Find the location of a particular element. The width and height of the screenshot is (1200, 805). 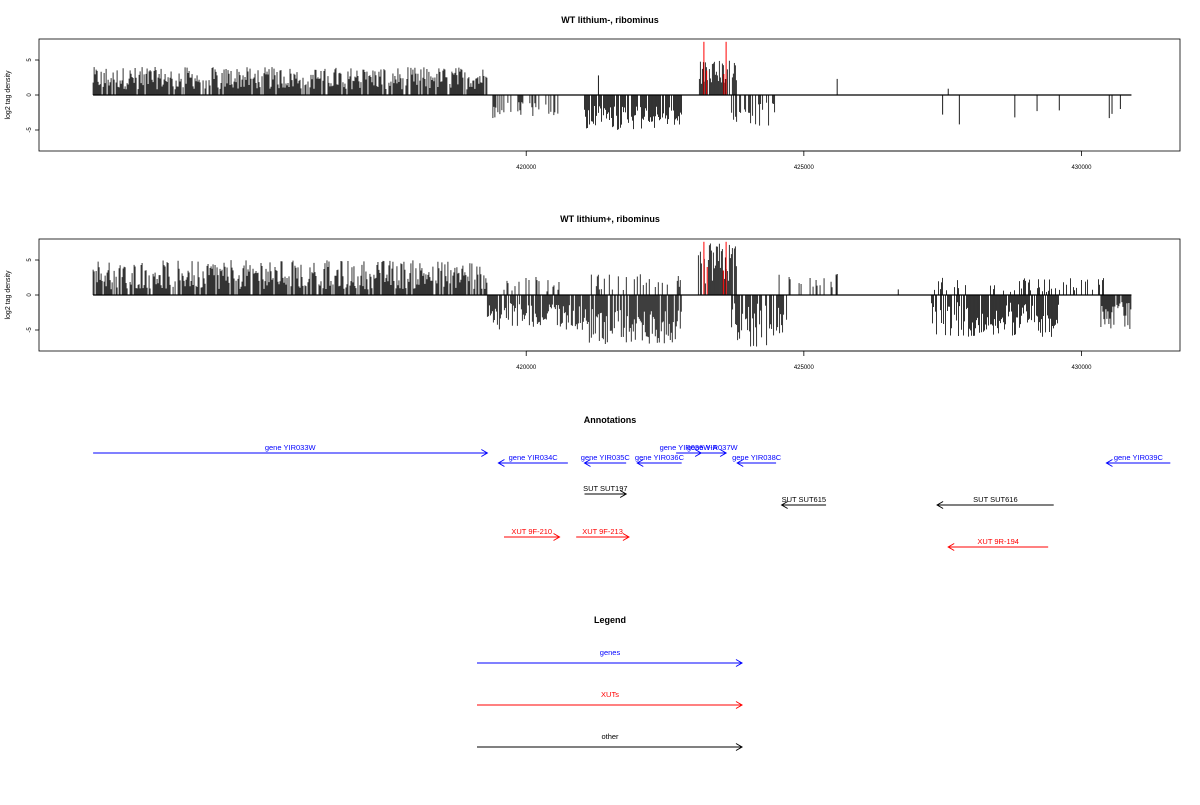

annotation-label: gene YIR033W is located at coordinates (291, 447).